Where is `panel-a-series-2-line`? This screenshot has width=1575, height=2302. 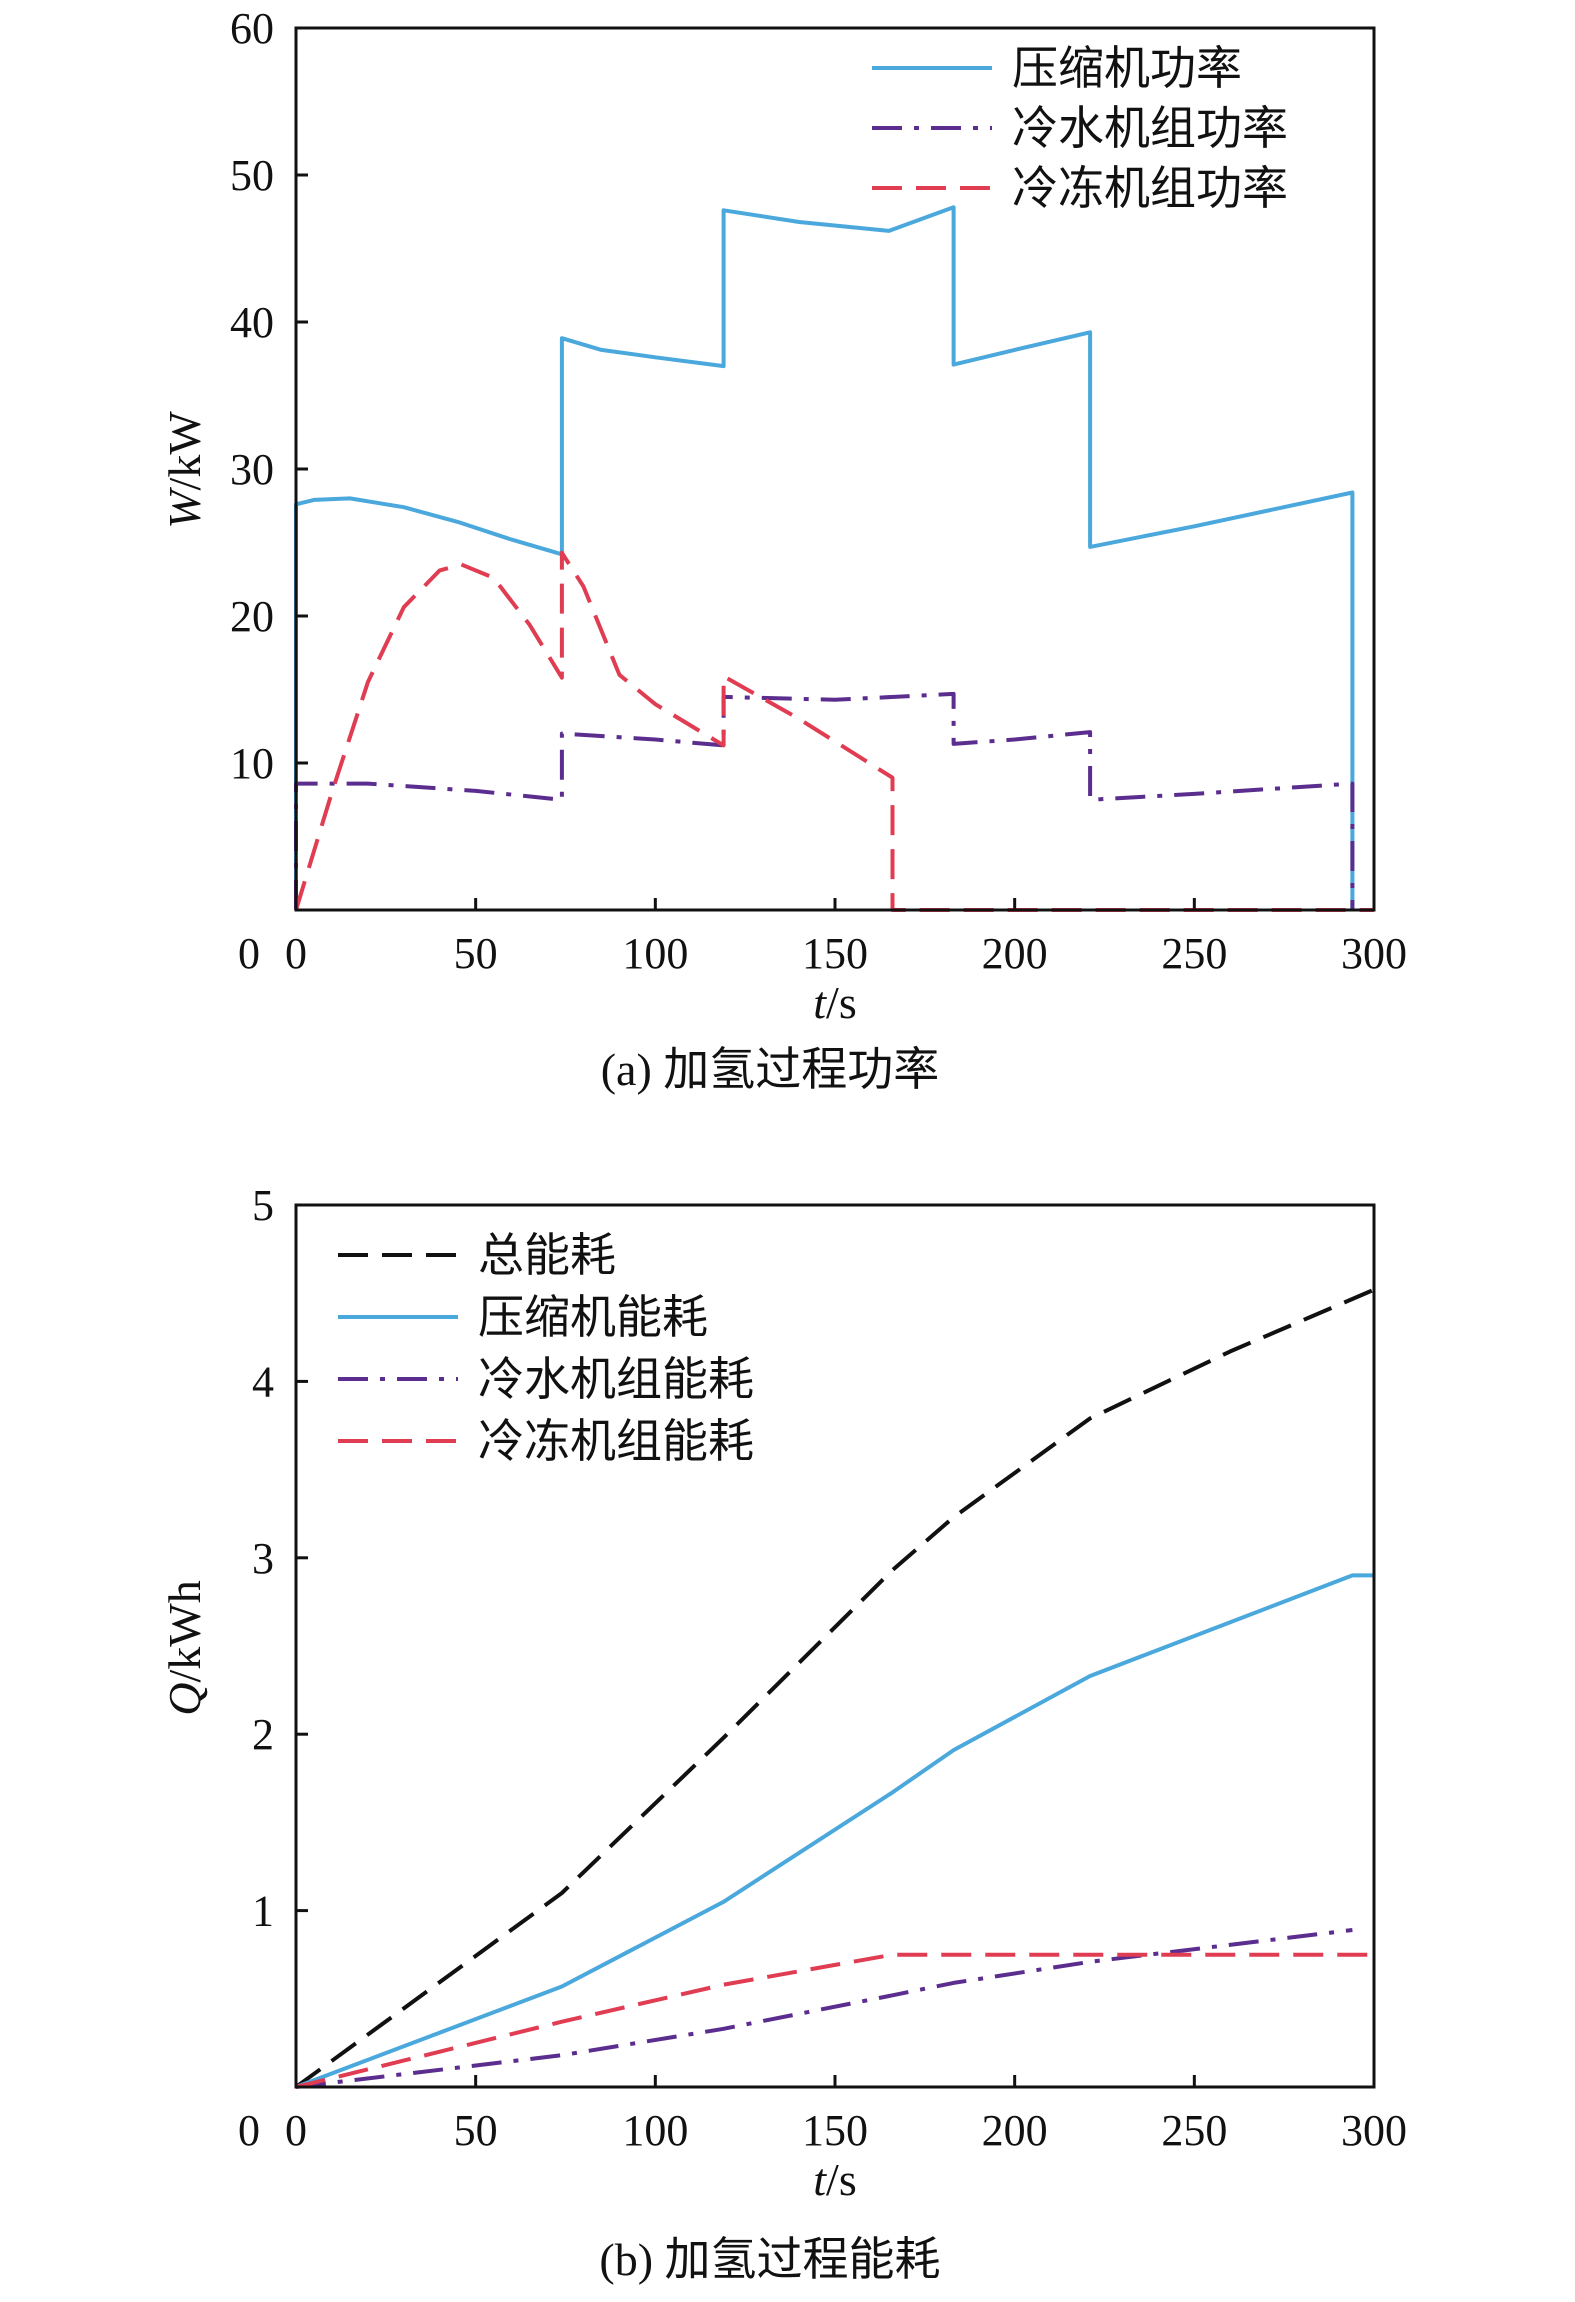 panel-a-series-2-line is located at coordinates (834, 731).